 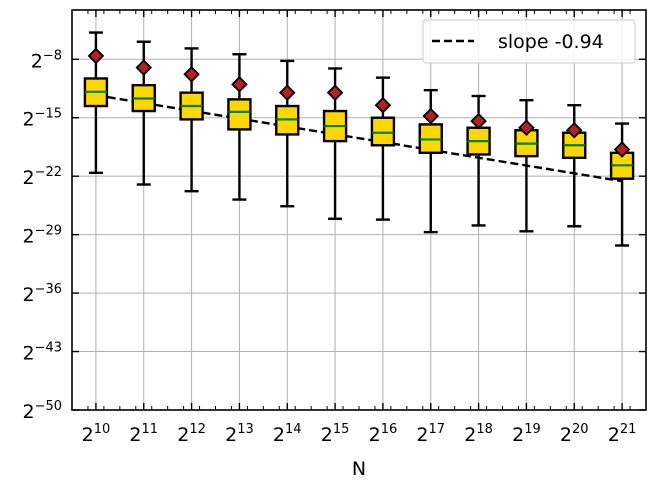 What do you see at coordinates (48, 231) in the screenshot?
I see `y-tick-exponent: −29` at bounding box center [48, 231].